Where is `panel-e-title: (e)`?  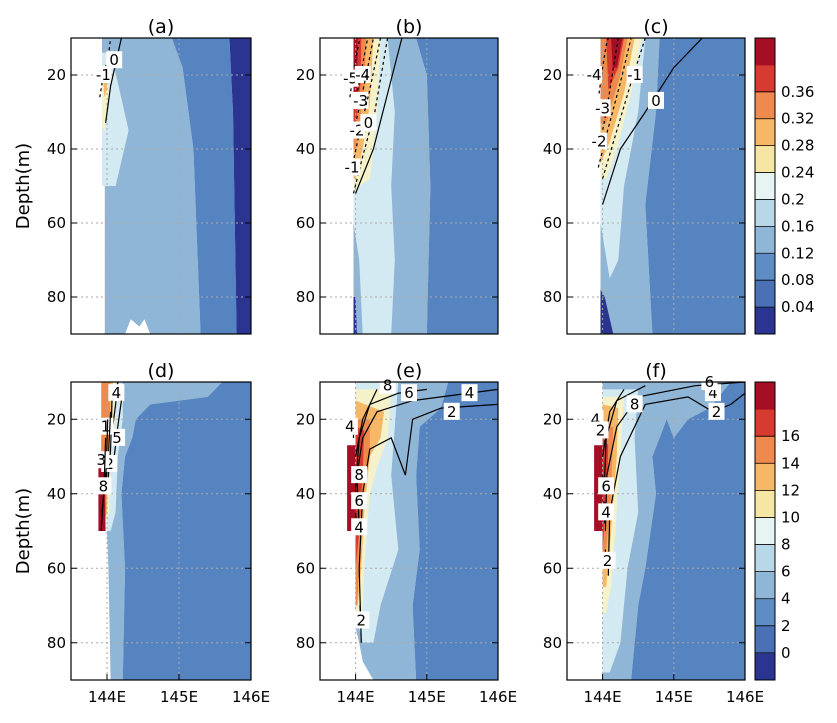 panel-e-title: (e) is located at coordinates (409, 371).